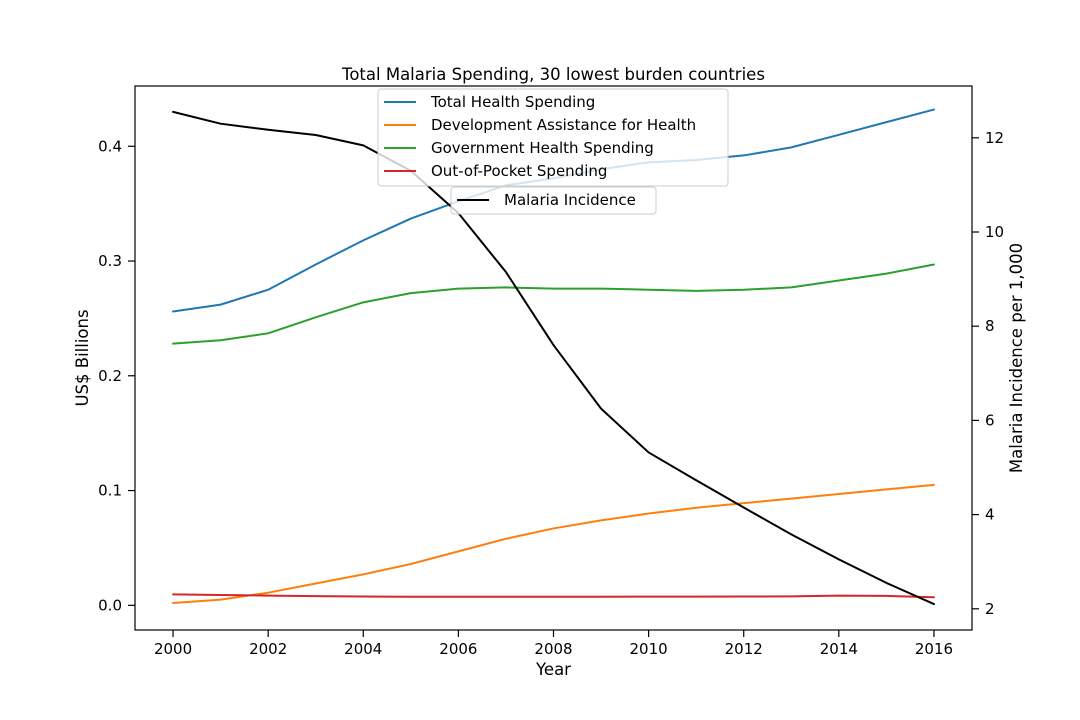  I want to click on x-tick-label: 2000, so click(173, 649).